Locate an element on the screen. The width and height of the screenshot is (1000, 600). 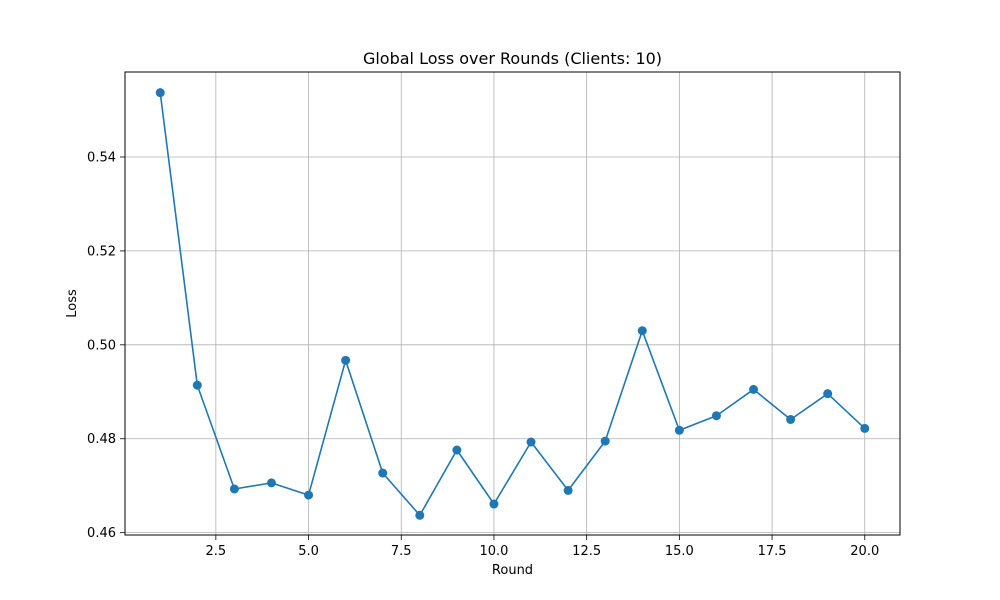
x-axis-label: Round is located at coordinates (512, 570).